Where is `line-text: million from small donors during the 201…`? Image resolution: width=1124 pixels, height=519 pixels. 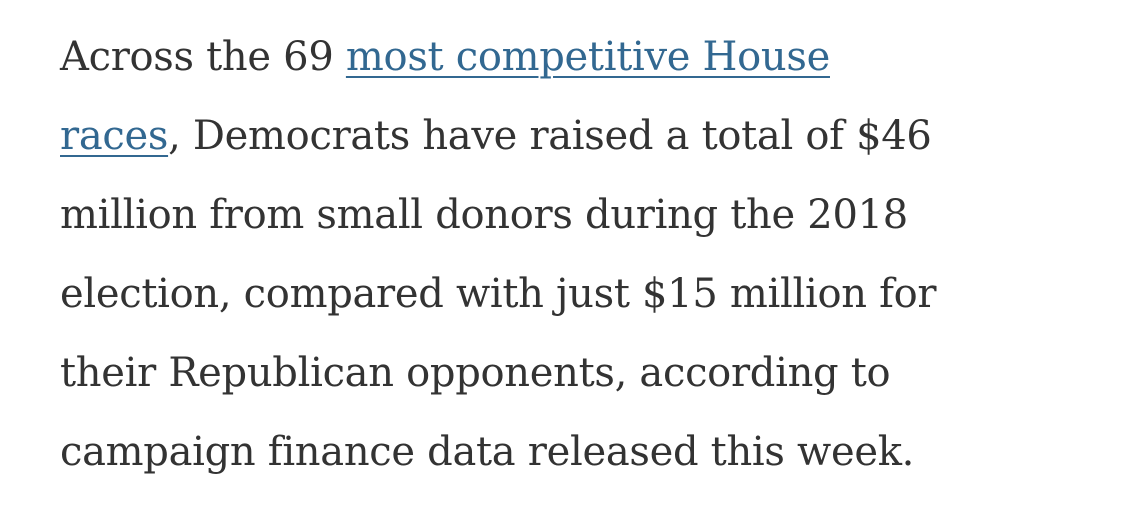 line-text: million from small donors during the 201… is located at coordinates (484, 215).